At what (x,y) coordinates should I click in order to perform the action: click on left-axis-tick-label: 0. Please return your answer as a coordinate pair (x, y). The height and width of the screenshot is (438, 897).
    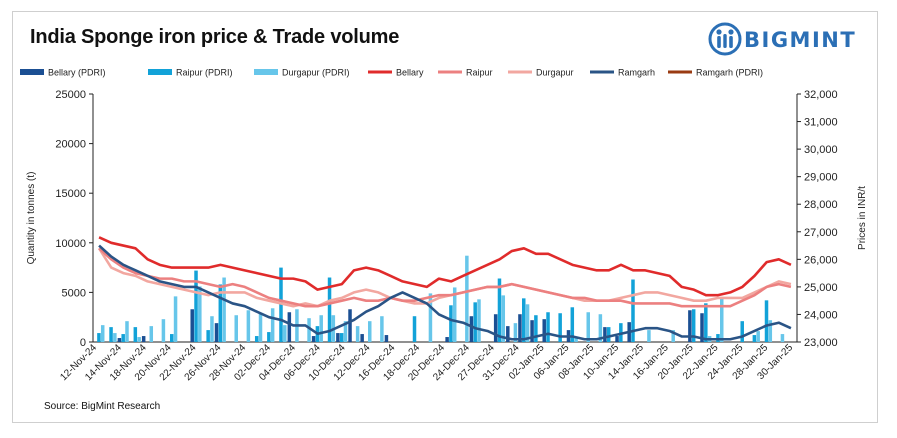
    Looking at the image, I should click on (83, 343).